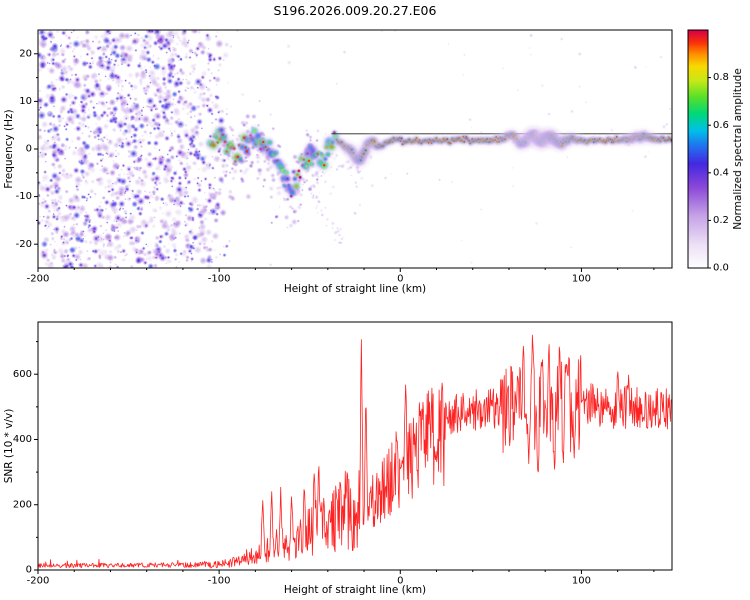 Image resolution: width=750 pixels, height=600 pixels. What do you see at coordinates (355, 590) in the screenshot?
I see `snr-x-axis-label: Height of straight line (km)` at bounding box center [355, 590].